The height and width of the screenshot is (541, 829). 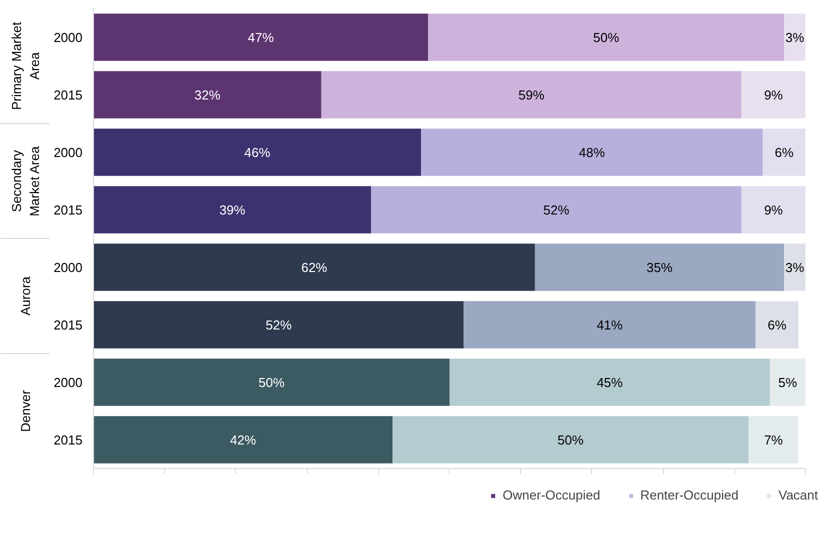 What do you see at coordinates (798, 495) in the screenshot?
I see `legend-label: Vacant` at bounding box center [798, 495].